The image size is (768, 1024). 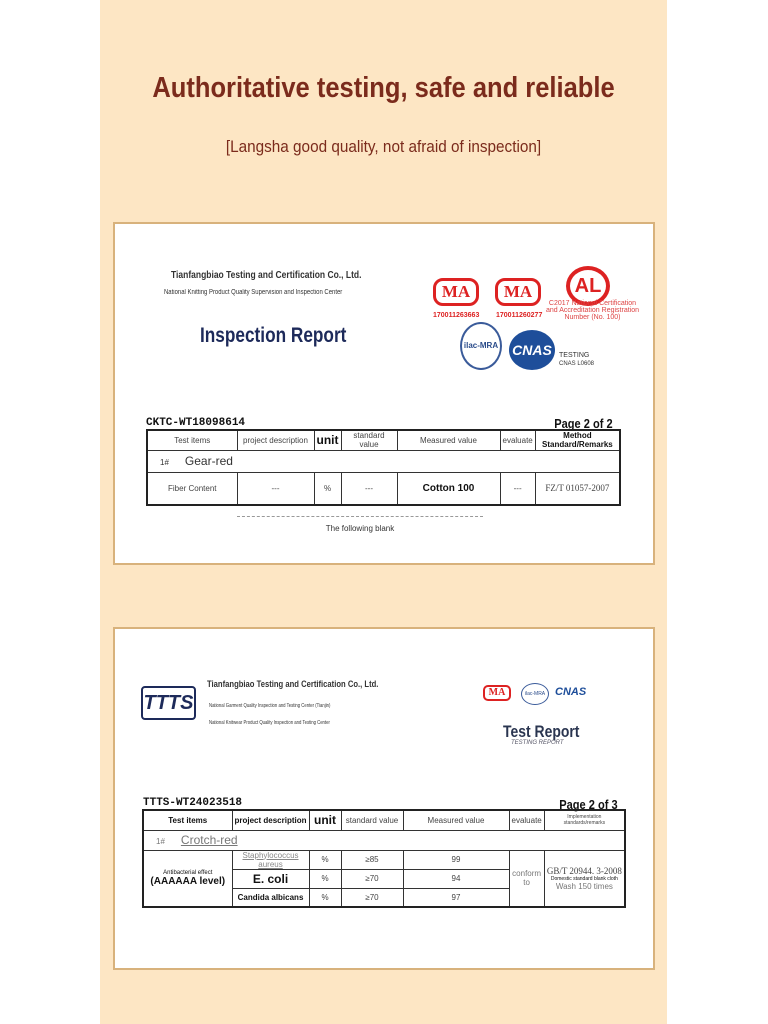 What do you see at coordinates (541, 731) in the screenshot?
I see `report-title: Test Report` at bounding box center [541, 731].